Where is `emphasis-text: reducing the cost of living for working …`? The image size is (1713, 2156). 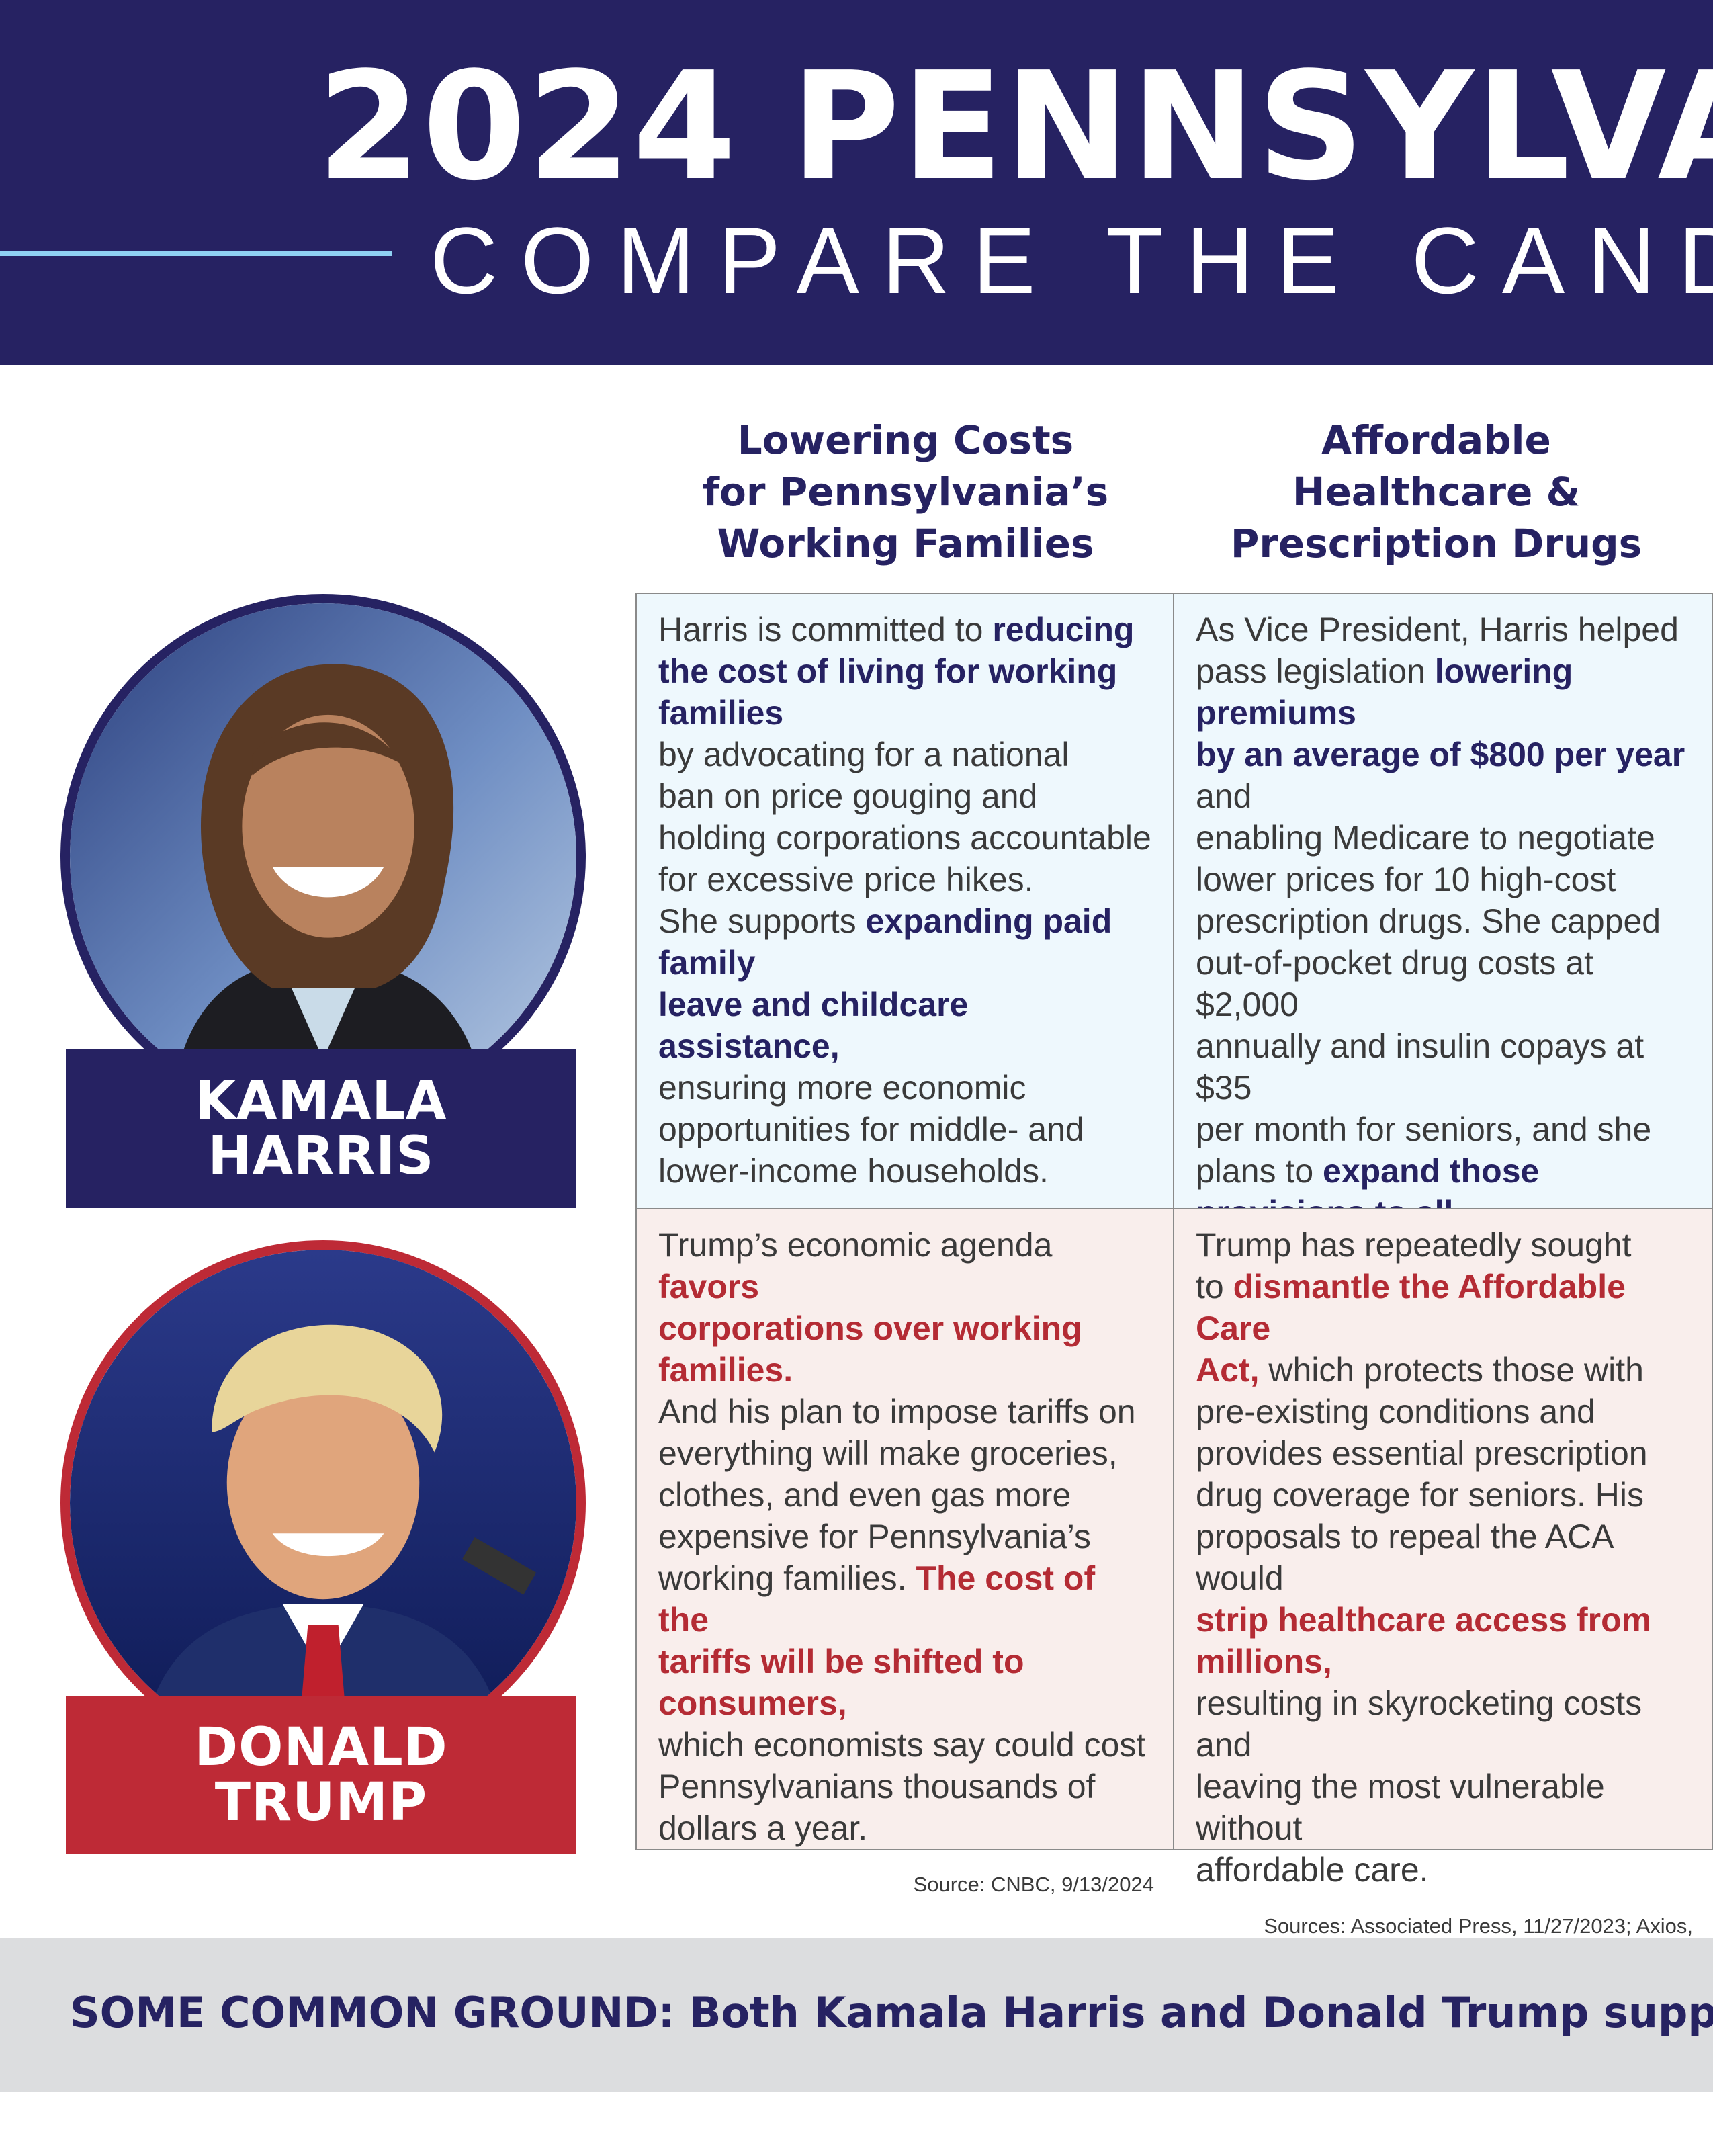
emphasis-text: reducing the cost of living for working … is located at coordinates (896, 671).